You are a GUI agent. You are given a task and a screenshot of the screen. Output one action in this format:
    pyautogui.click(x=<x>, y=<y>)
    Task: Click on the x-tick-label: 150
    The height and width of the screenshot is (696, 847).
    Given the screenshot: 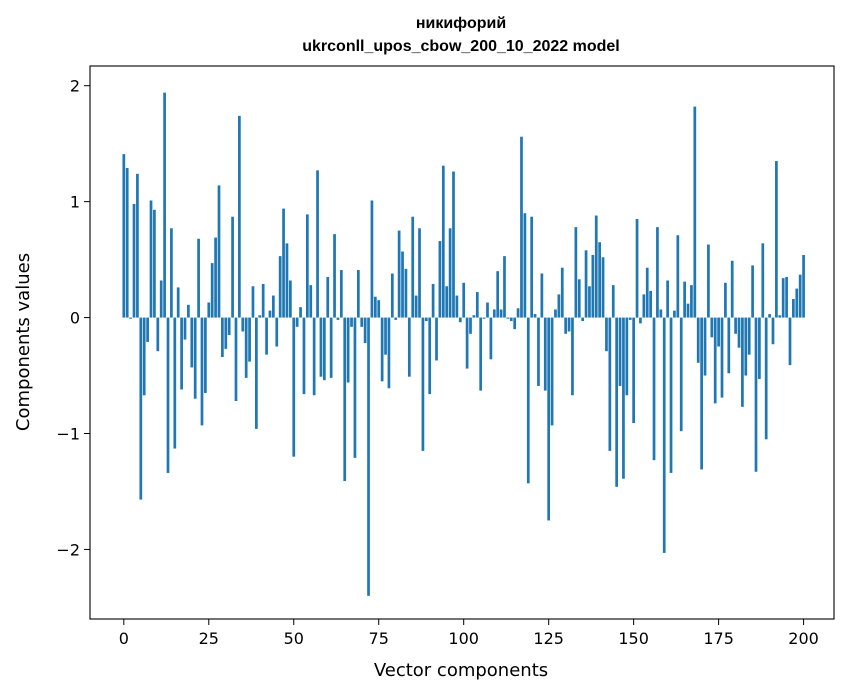 What is the action you would take?
    pyautogui.click(x=633, y=638)
    